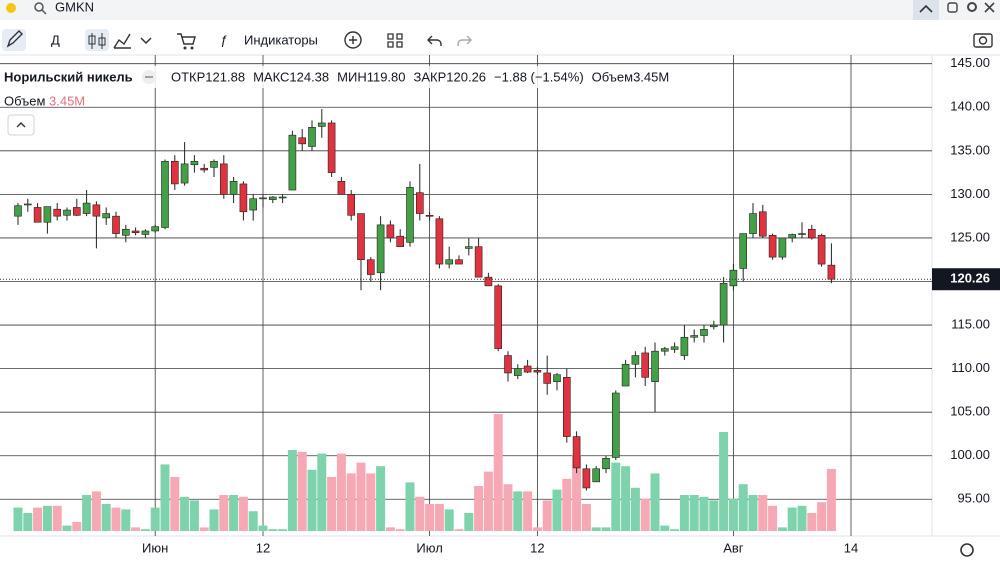 This screenshot has width=1000, height=568. What do you see at coordinates (353, 40) in the screenshot?
I see `add-icon` at bounding box center [353, 40].